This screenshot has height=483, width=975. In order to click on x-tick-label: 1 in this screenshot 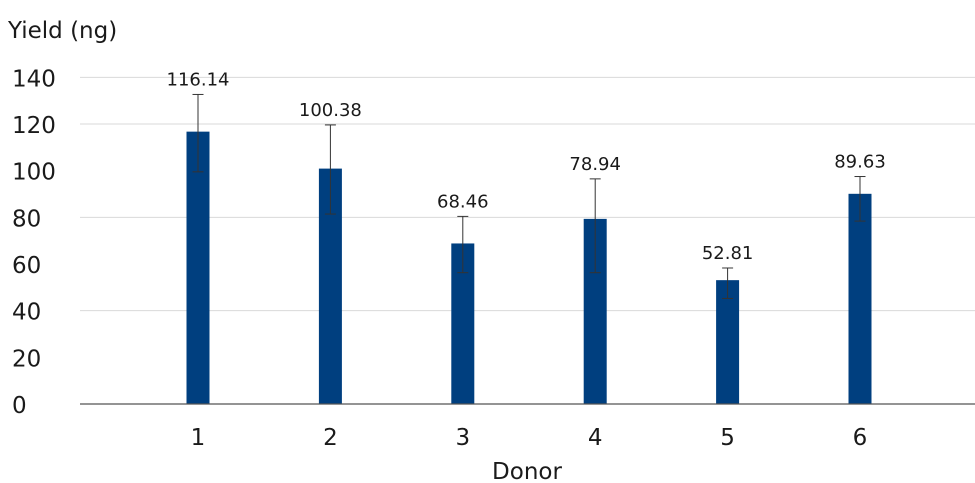, I will do `click(198, 438)`.